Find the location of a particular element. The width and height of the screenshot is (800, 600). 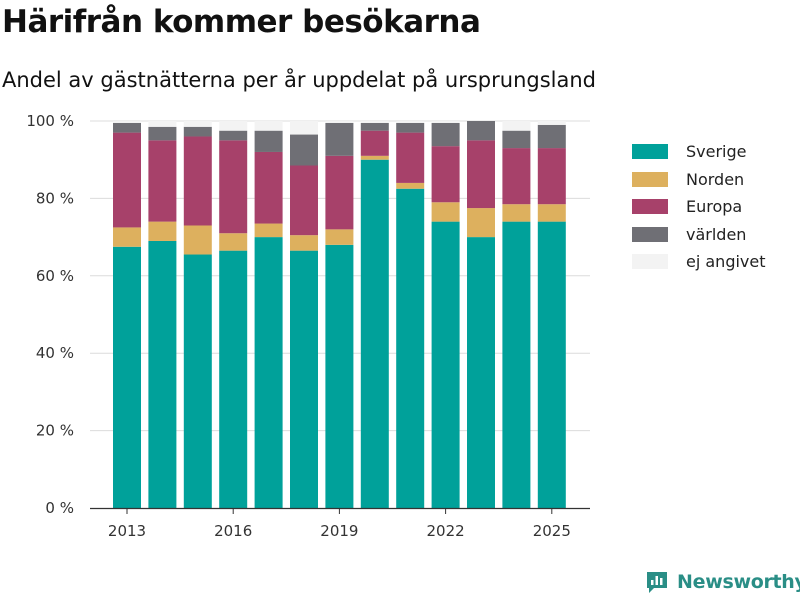

x-tick-label: 2022 is located at coordinates (446, 531).